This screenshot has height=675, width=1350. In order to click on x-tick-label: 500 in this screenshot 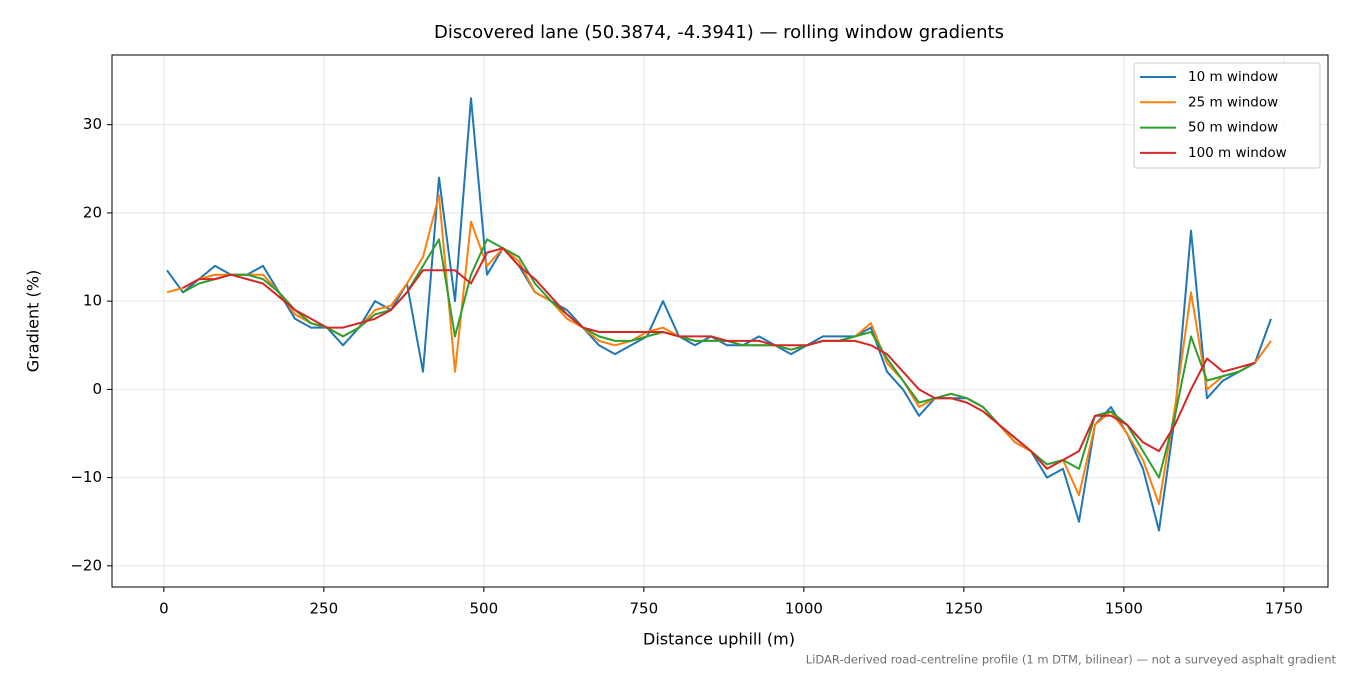, I will do `click(484, 609)`.